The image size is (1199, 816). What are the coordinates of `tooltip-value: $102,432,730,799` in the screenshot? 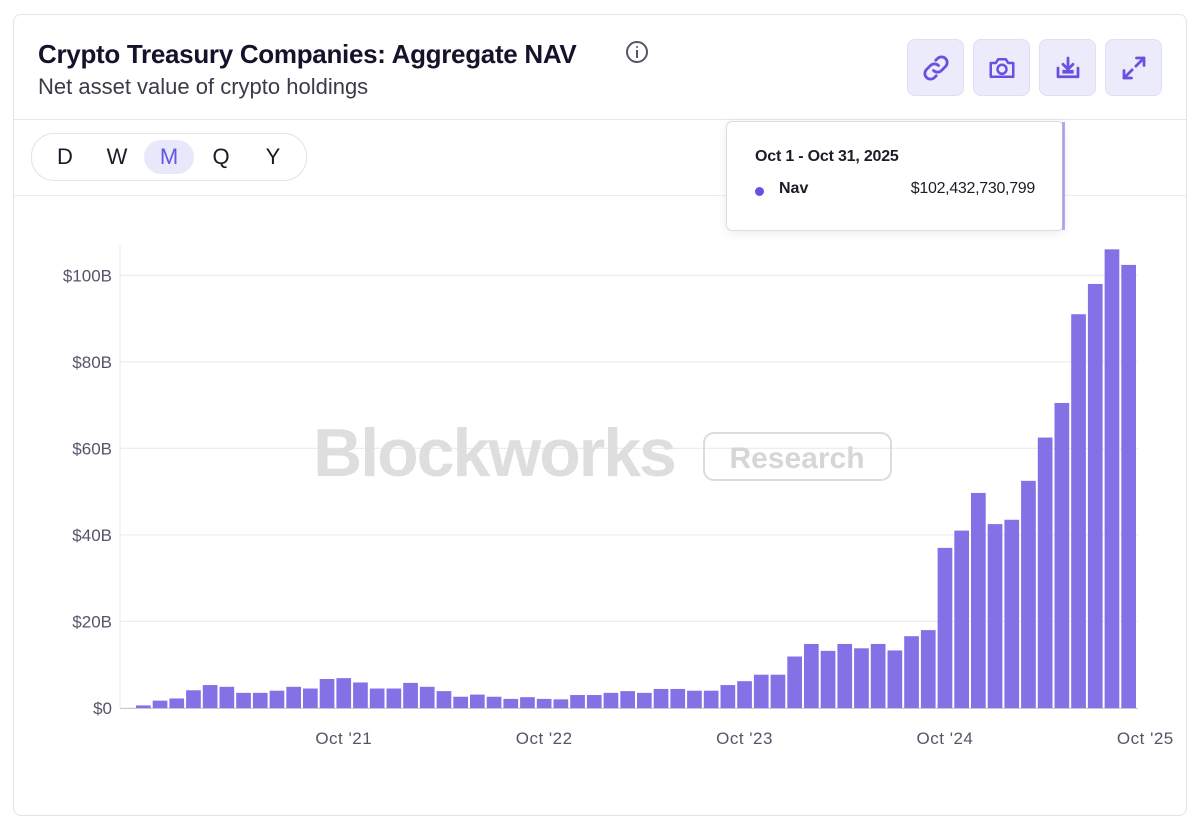 It's located at (973, 188).